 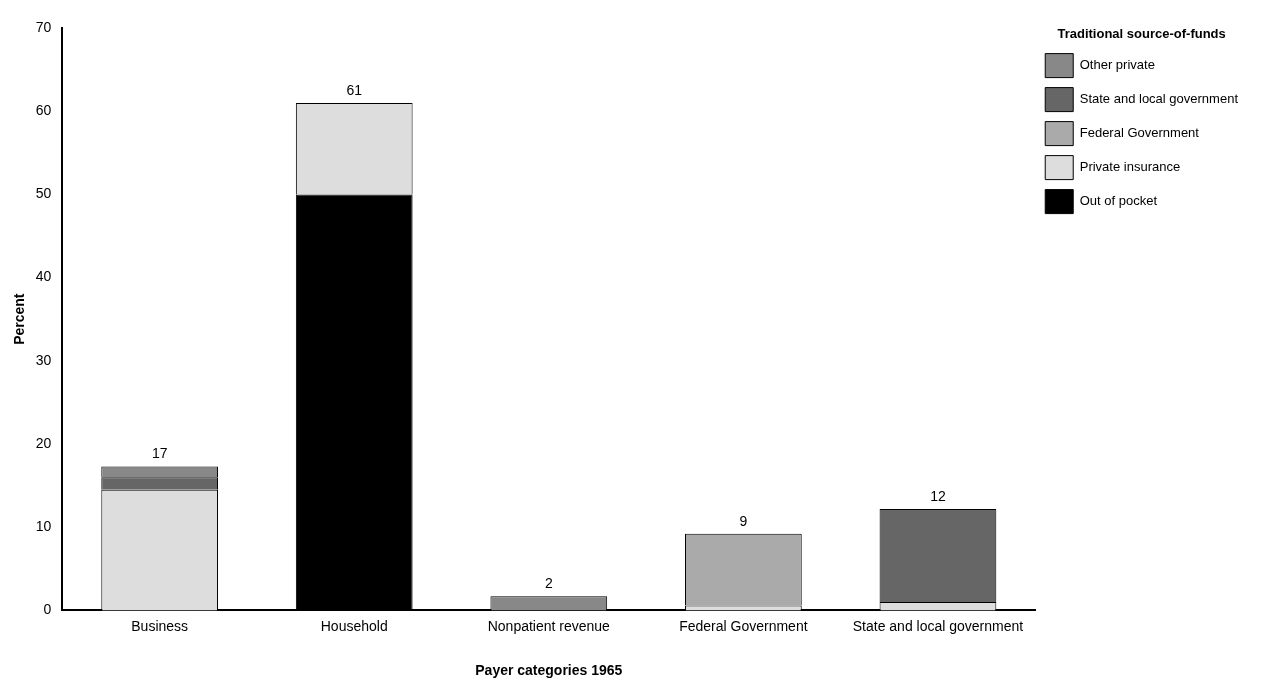 I want to click on legend-label: Other private, so click(x=1117, y=65).